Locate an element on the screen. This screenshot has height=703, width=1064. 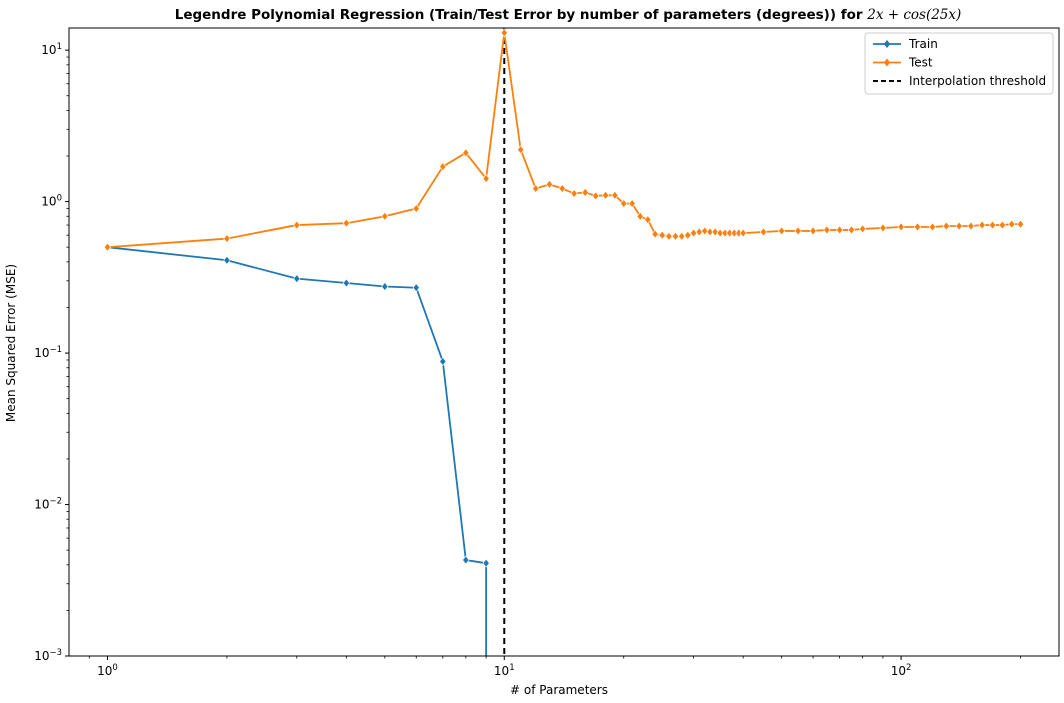
y-tick-label: 10⁻³ is located at coordinates (48, 655).